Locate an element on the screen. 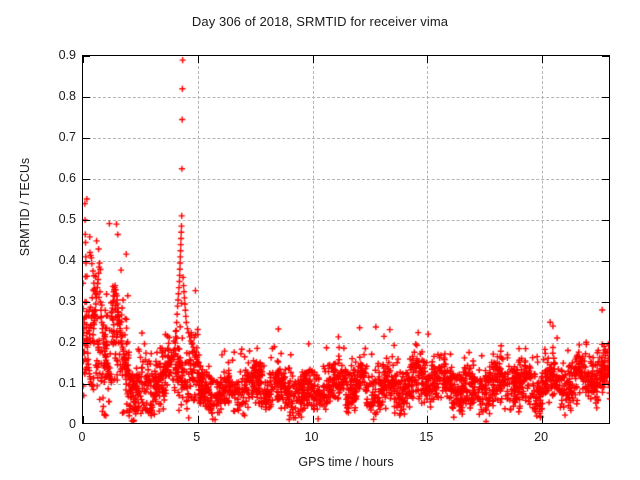  y-tick-label: 0.1 is located at coordinates (67, 383).